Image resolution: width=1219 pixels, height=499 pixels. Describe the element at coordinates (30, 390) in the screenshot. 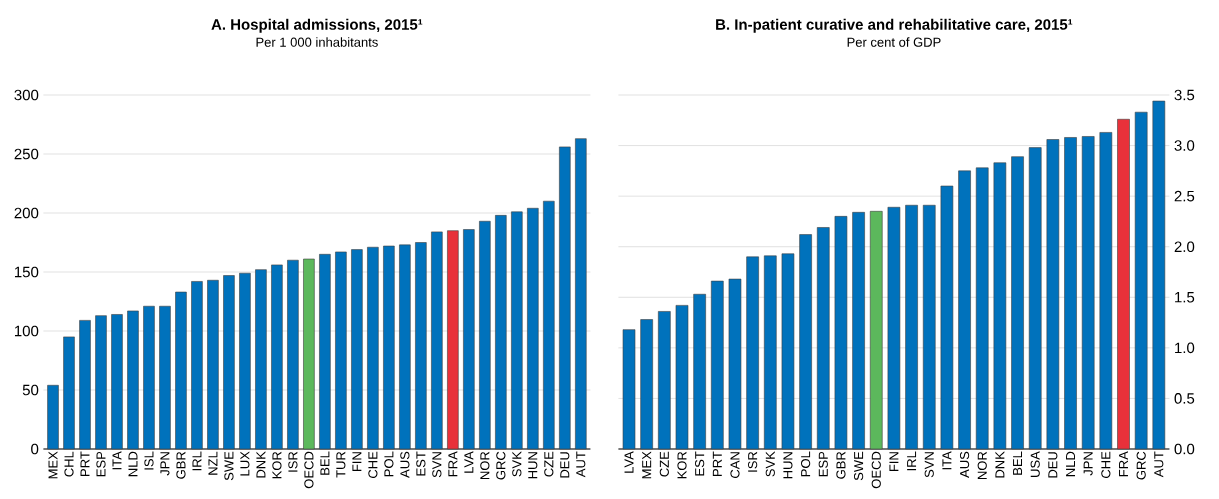

I see `y-tick-label: 50` at that location.